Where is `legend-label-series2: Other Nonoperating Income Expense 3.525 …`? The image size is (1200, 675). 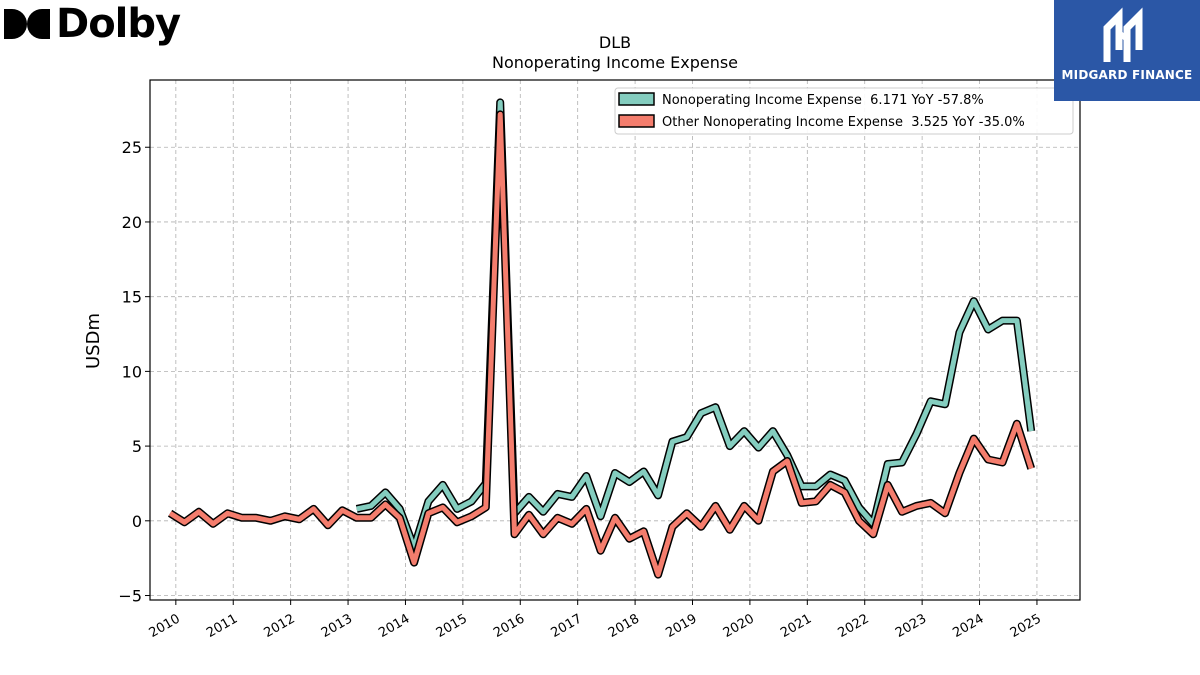
legend-label-series2: Other Nonoperating Income Expense 3.525 … is located at coordinates (843, 122).